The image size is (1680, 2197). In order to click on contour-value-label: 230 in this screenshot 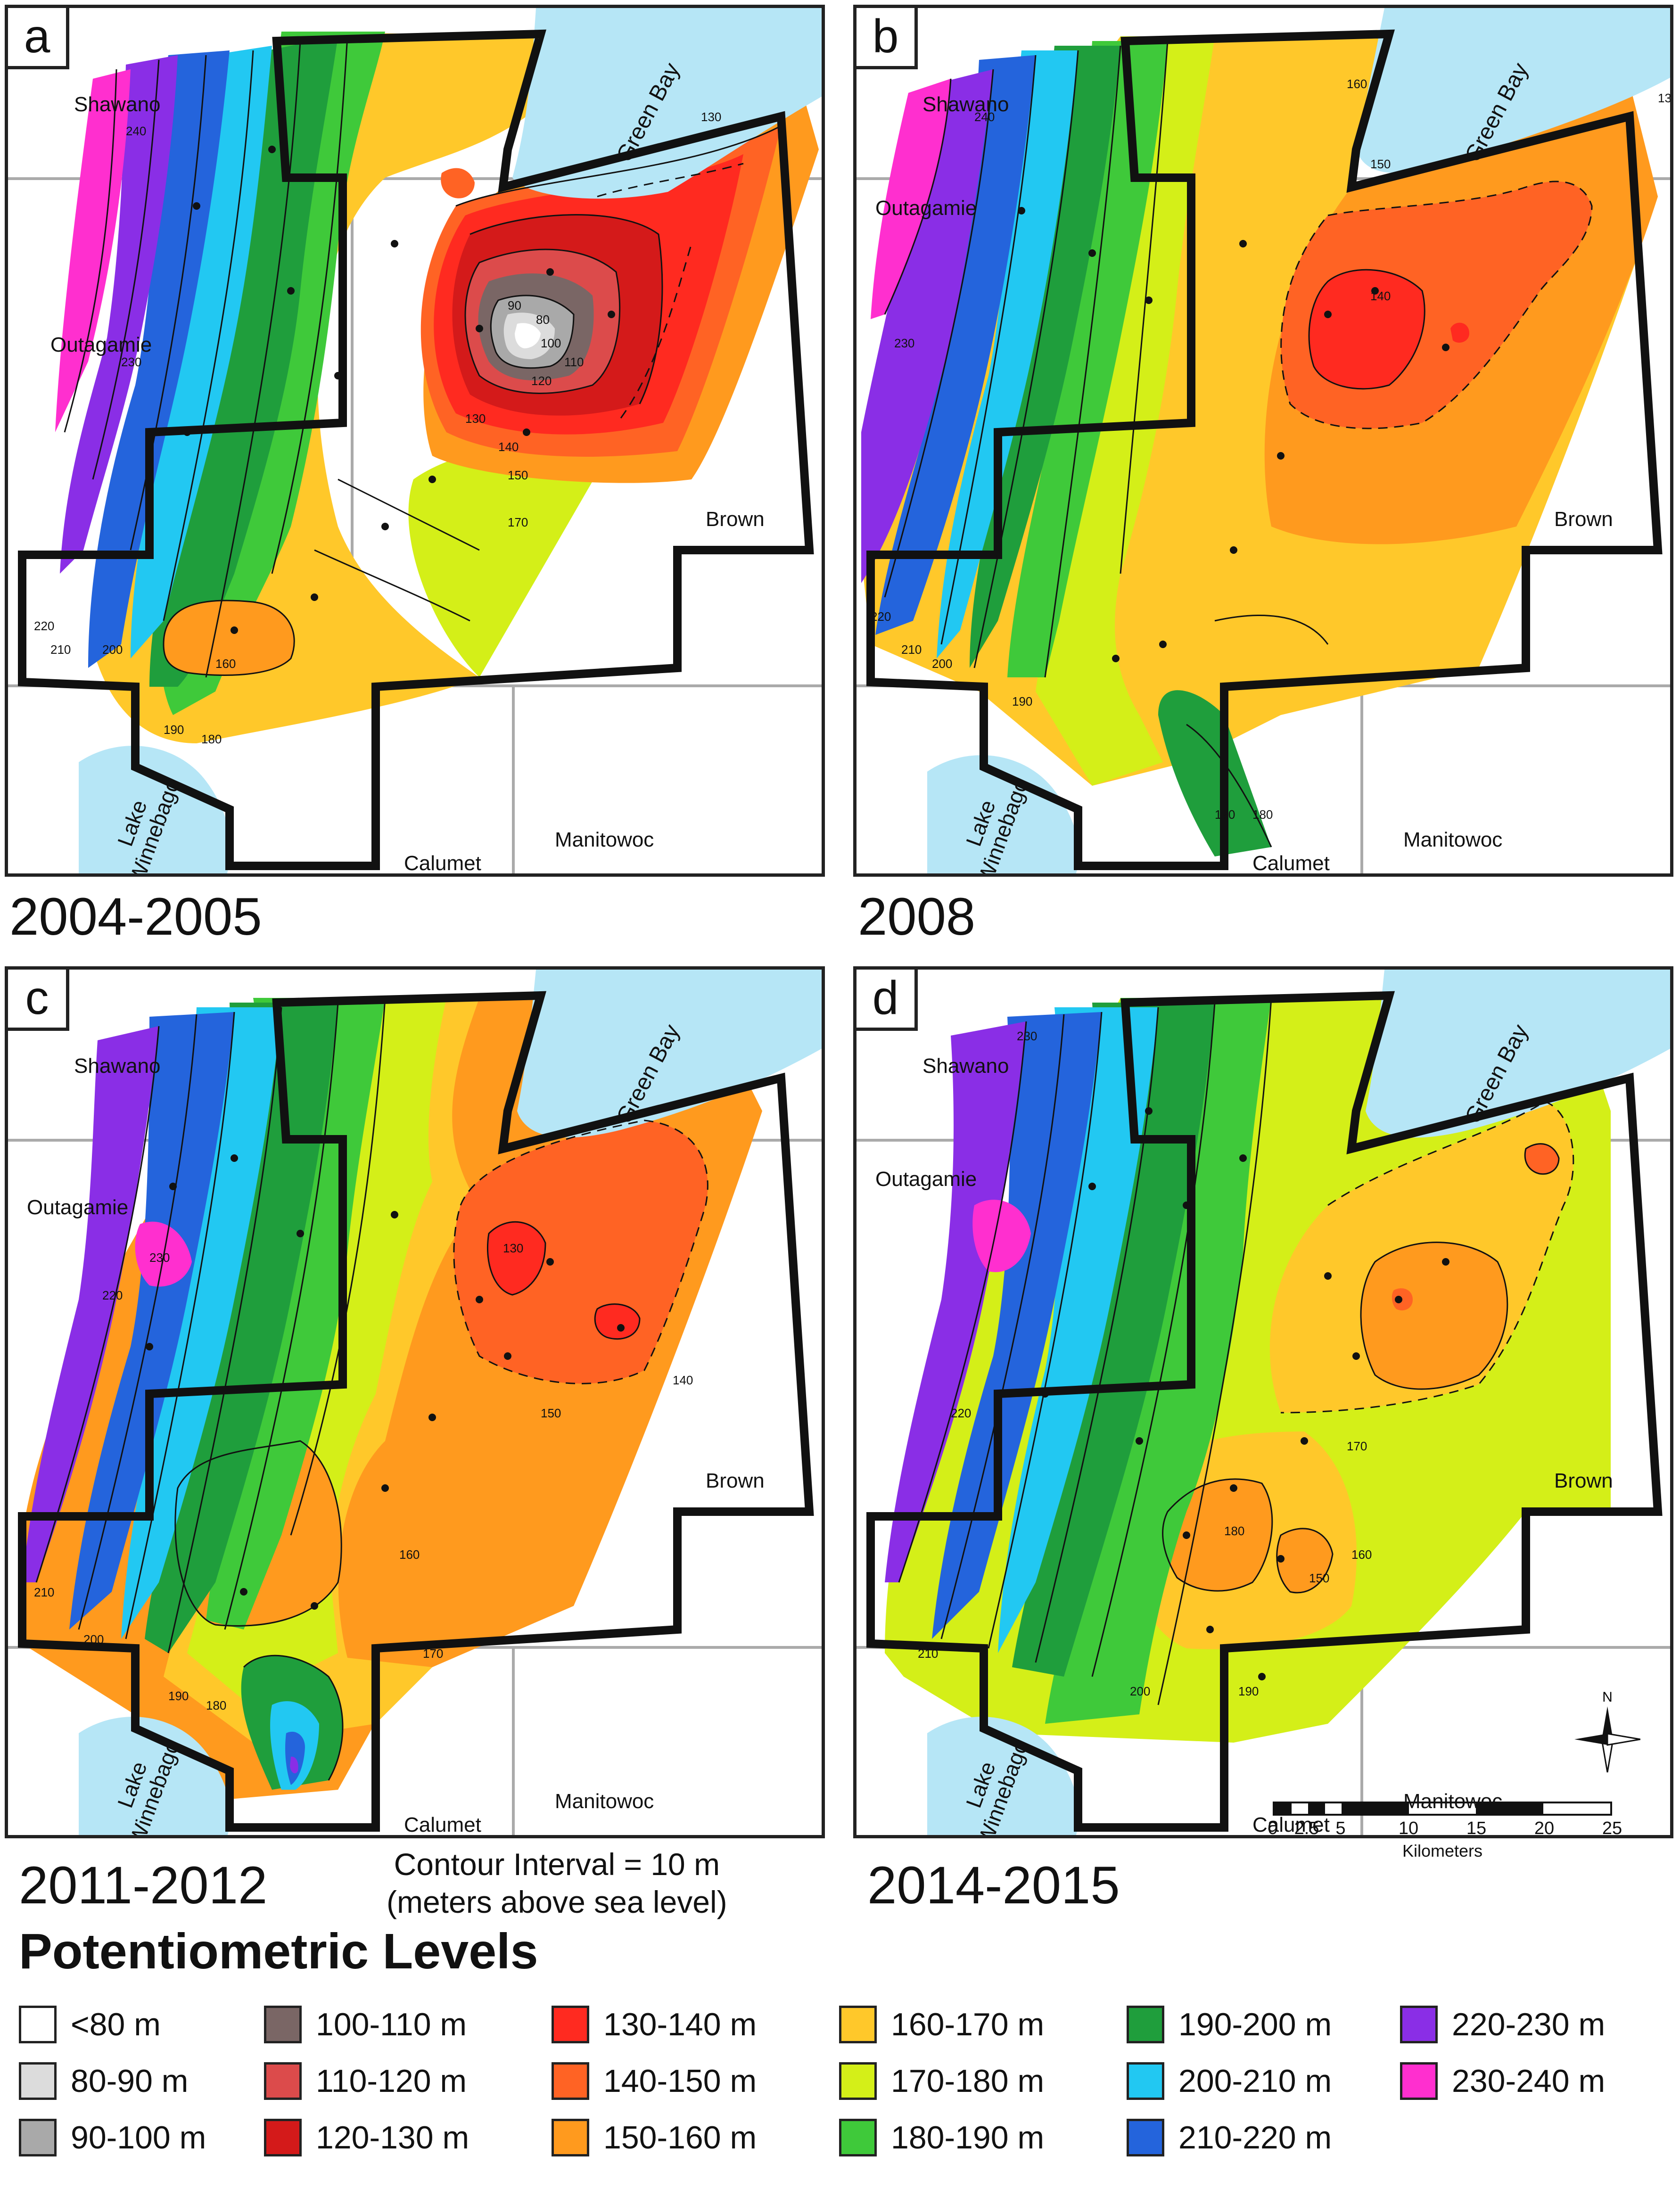, I will do `click(904, 343)`.